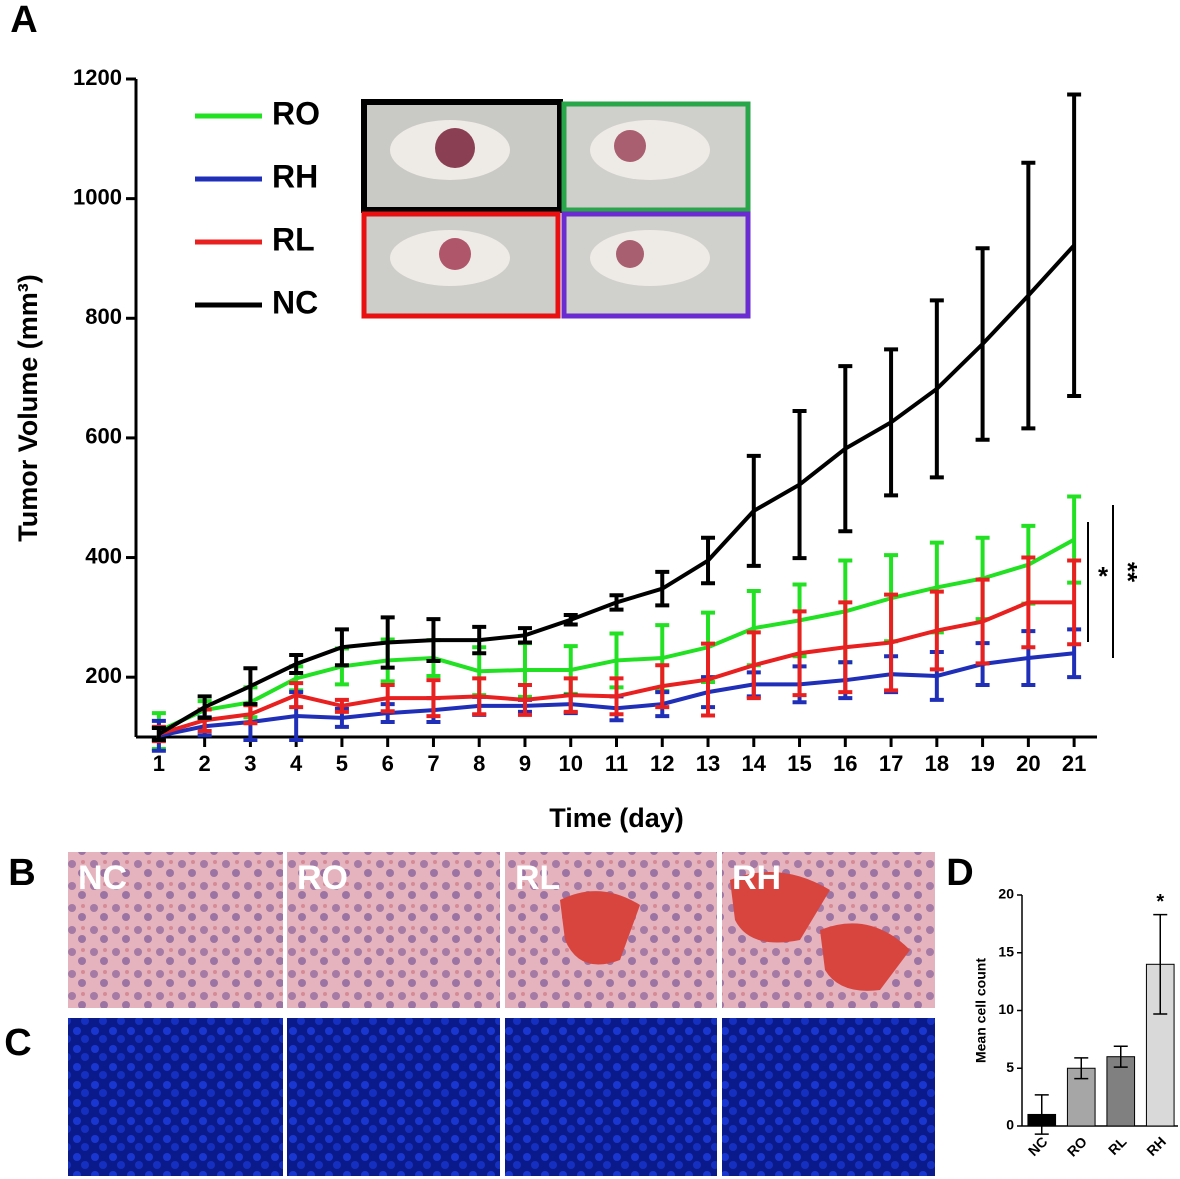 The height and width of the screenshot is (1179, 1180). I want to click on legend-label: RH, so click(295, 176).